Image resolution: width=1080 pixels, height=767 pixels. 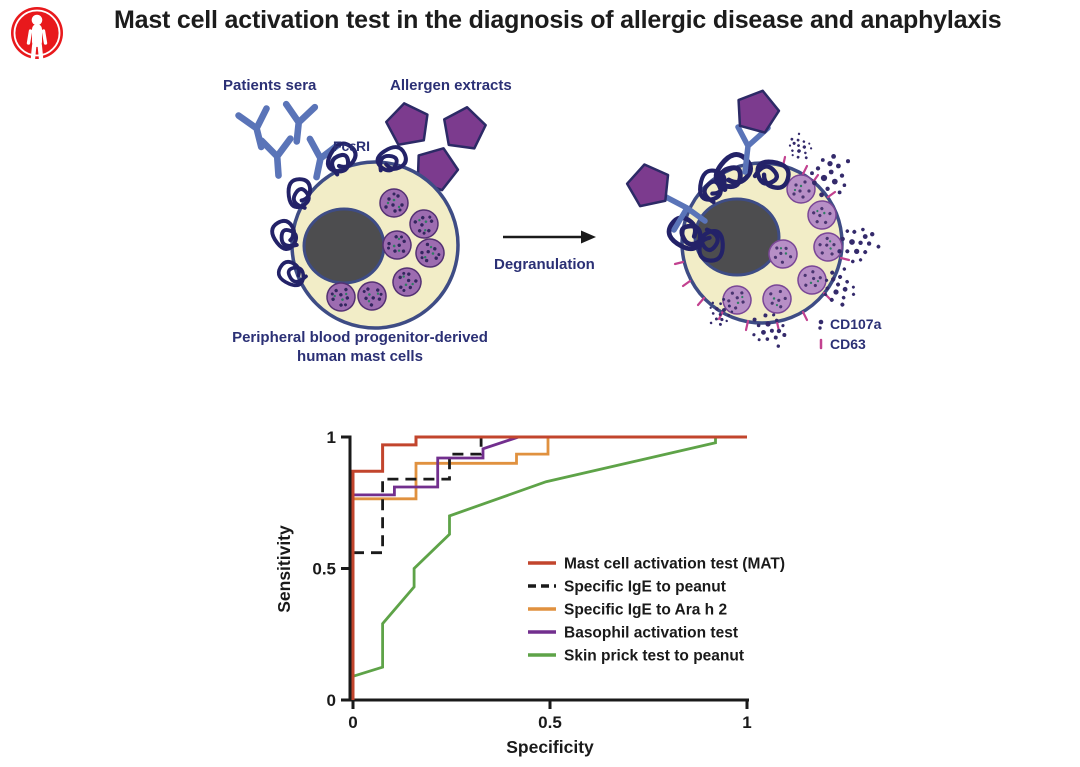 I want to click on allergen-extracts-label: Allergen extracts, so click(x=451, y=85).